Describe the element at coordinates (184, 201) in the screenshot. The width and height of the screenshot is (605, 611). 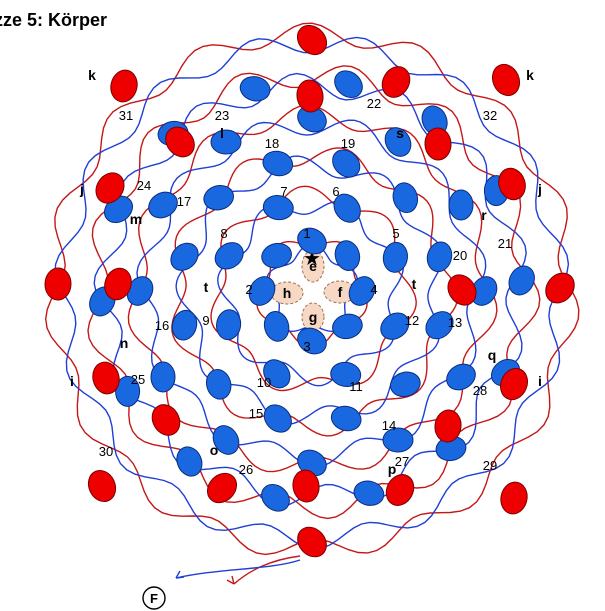
I see `region-label-17: 17` at that location.